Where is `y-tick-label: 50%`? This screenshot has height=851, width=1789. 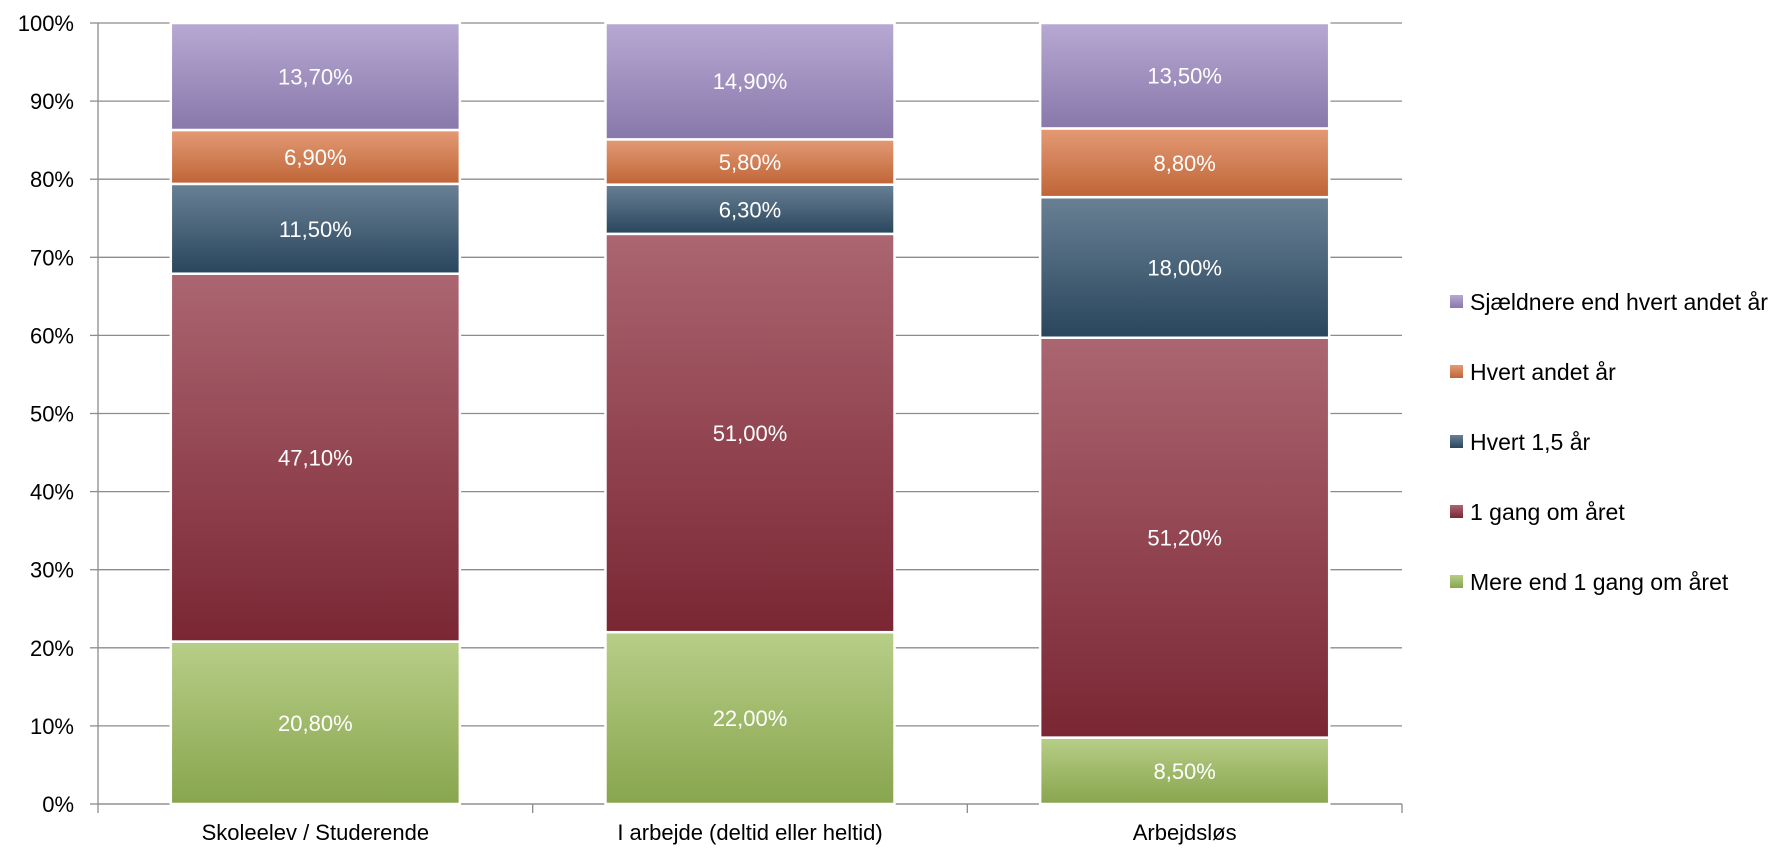 y-tick-label: 50% is located at coordinates (52, 414).